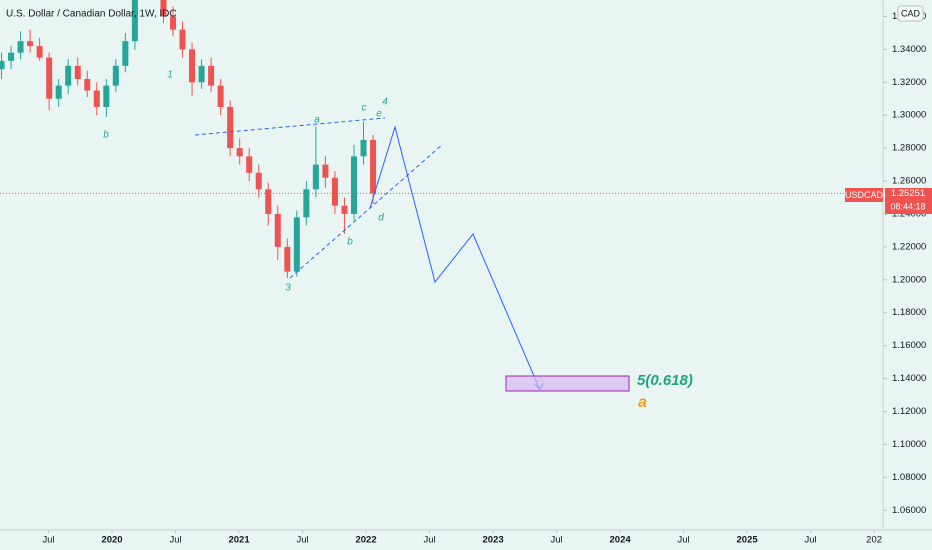 Image resolution: width=932 pixels, height=550 pixels. I want to click on y-tick-label: 1.20000, so click(909, 279).